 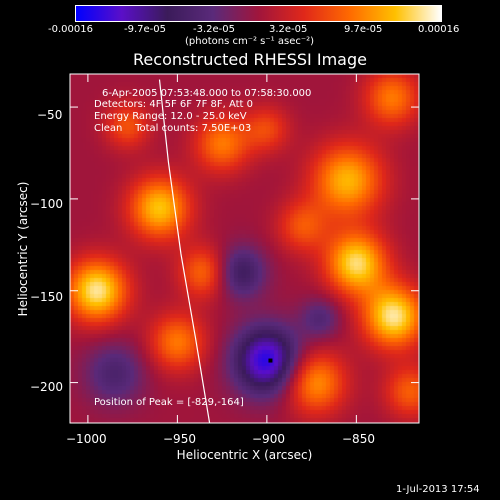 What do you see at coordinates (184, 251) in the screenshot?
I see `solar-limb-curve` at bounding box center [184, 251].